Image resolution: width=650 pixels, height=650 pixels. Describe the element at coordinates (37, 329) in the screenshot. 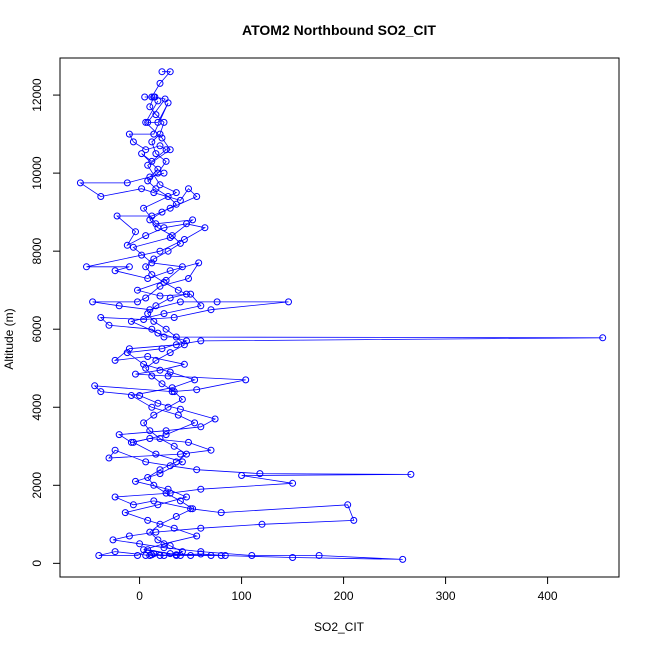

I see `y-tick-label: 6000` at that location.